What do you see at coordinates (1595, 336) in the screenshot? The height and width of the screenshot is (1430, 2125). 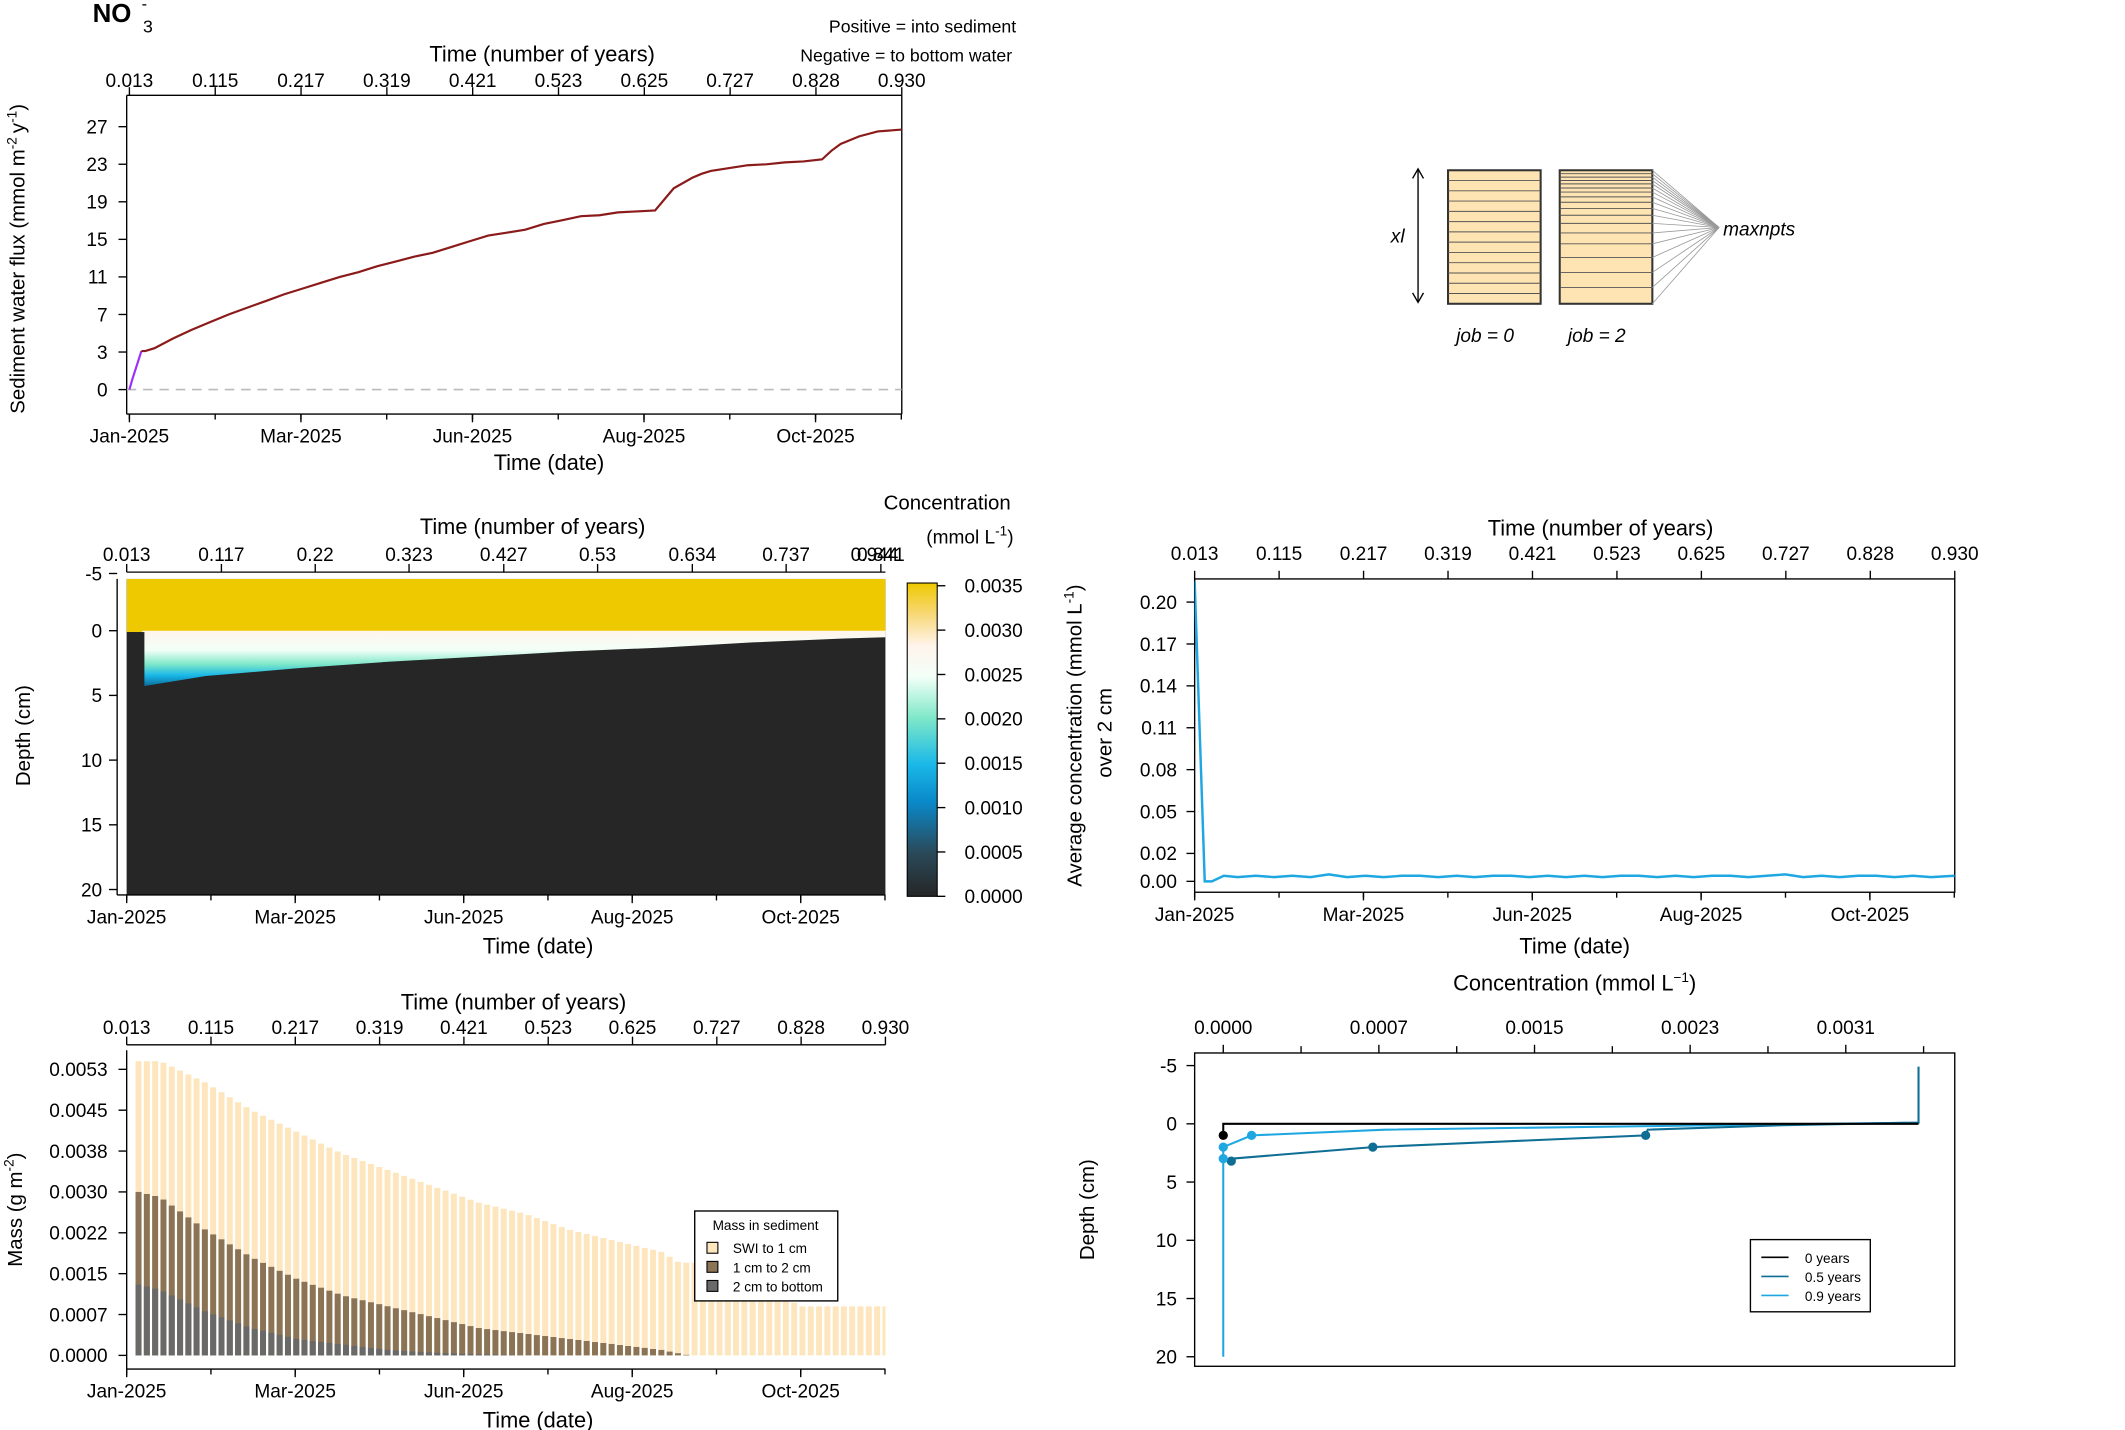 I see `job2-label: job = 2` at bounding box center [1595, 336].